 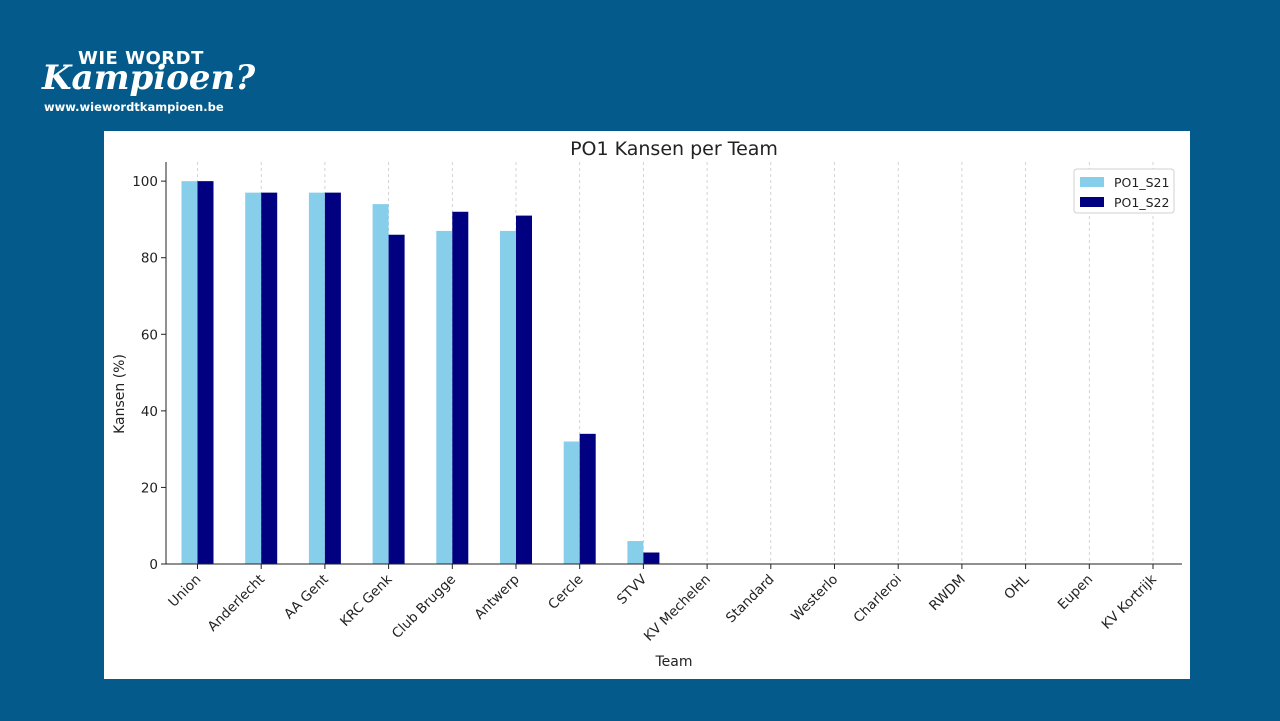 I want to click on y-tick-label: 100, so click(x=145, y=182).